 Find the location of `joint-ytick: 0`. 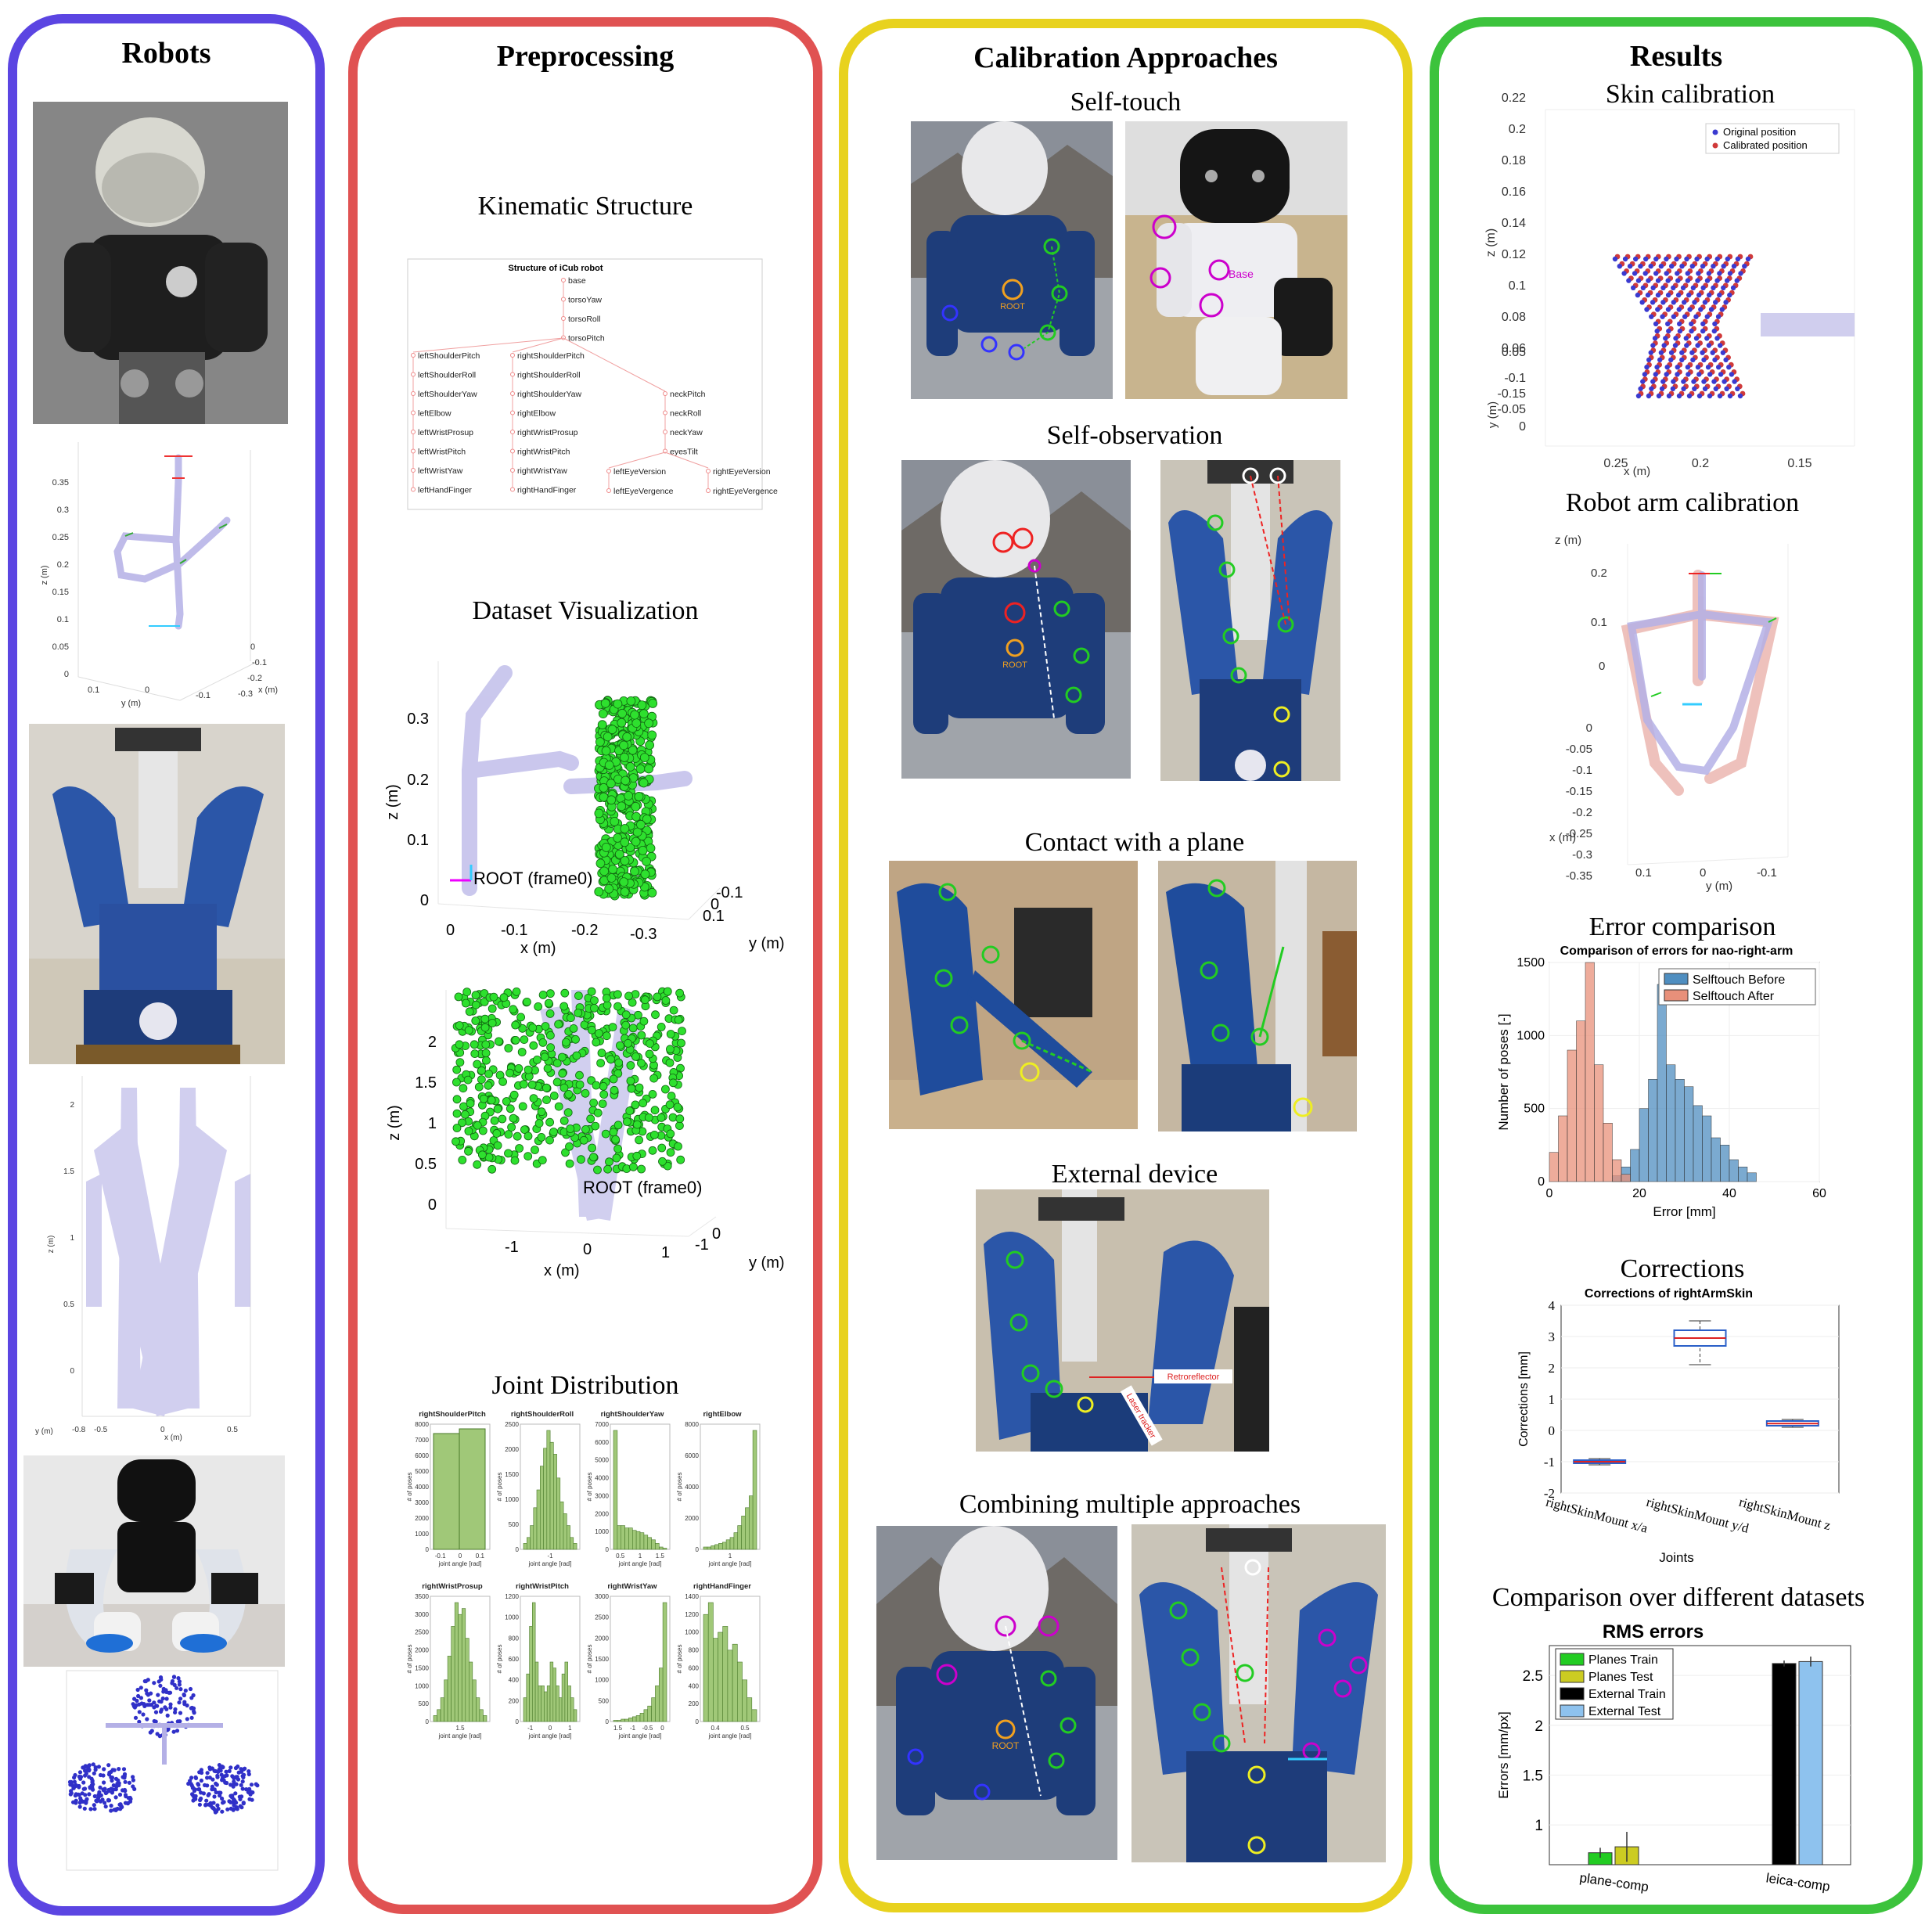

joint-ytick: 0 is located at coordinates (698, 1549).